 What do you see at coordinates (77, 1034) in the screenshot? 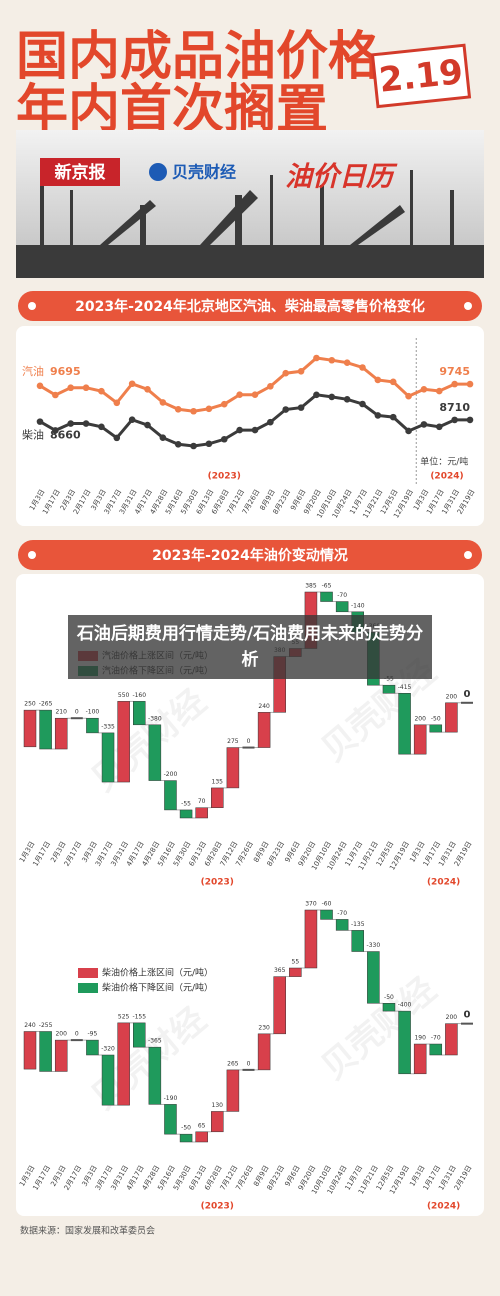
I see `value-label: 0` at bounding box center [77, 1034].